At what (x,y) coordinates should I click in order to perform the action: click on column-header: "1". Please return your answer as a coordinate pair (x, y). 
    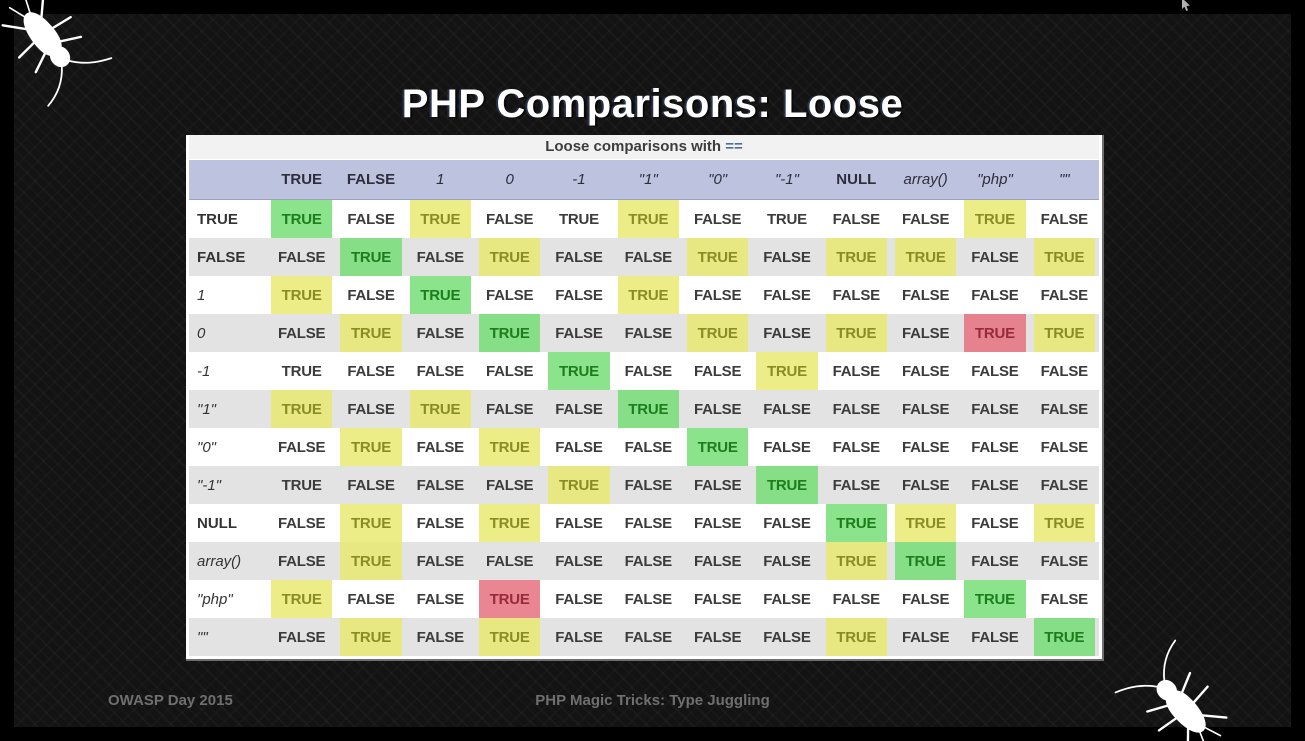
    Looking at the image, I should click on (648, 180).